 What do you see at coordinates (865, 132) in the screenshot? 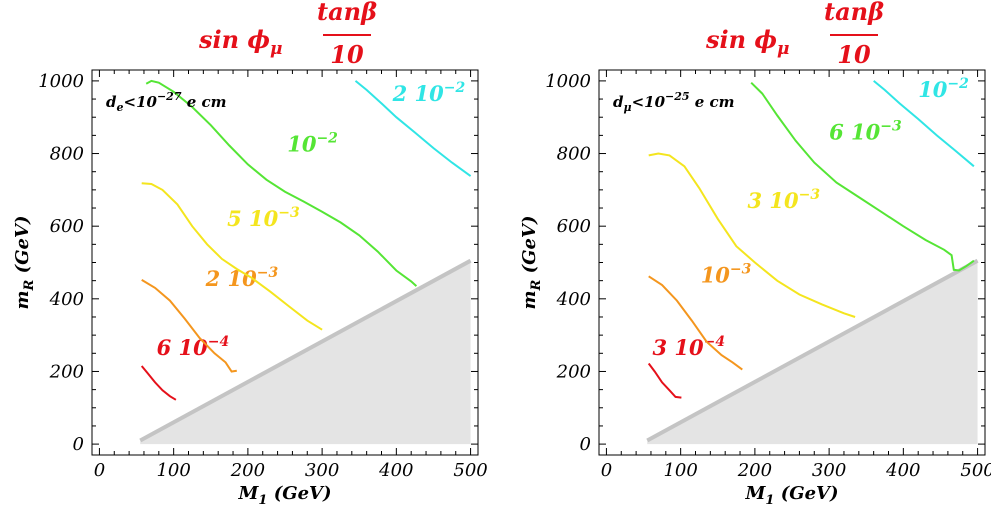
I see `contour-label: 6 10−3` at bounding box center [865, 132].